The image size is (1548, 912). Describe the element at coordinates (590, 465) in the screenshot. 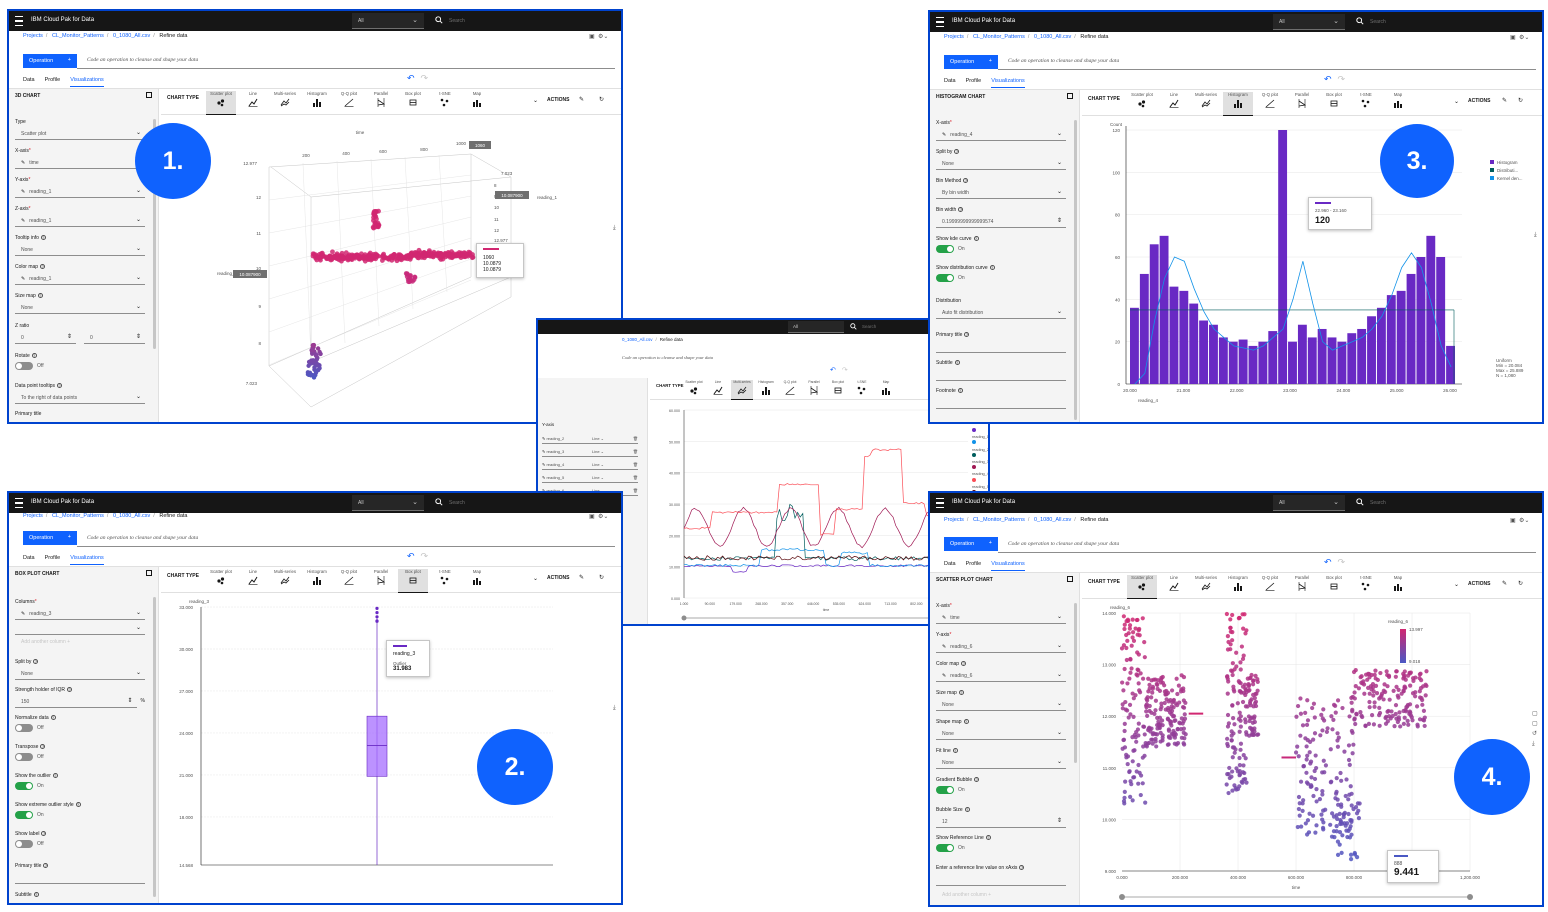

I see `series-row: ✎ reading_4 Line ⌄ 🗑` at that location.